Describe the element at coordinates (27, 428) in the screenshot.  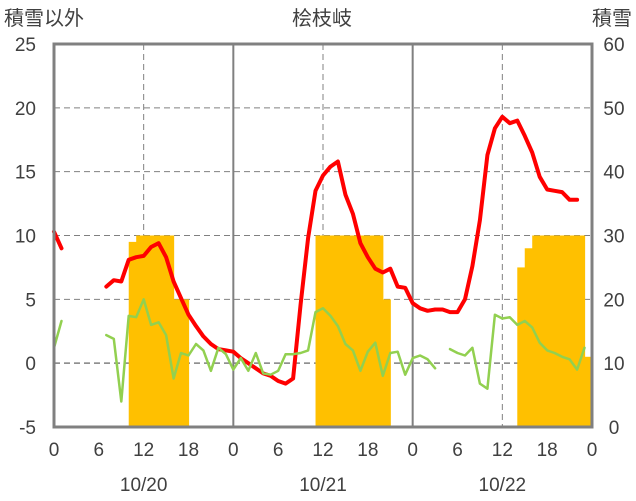
I see `y-left-tick-label: -5` at that location.